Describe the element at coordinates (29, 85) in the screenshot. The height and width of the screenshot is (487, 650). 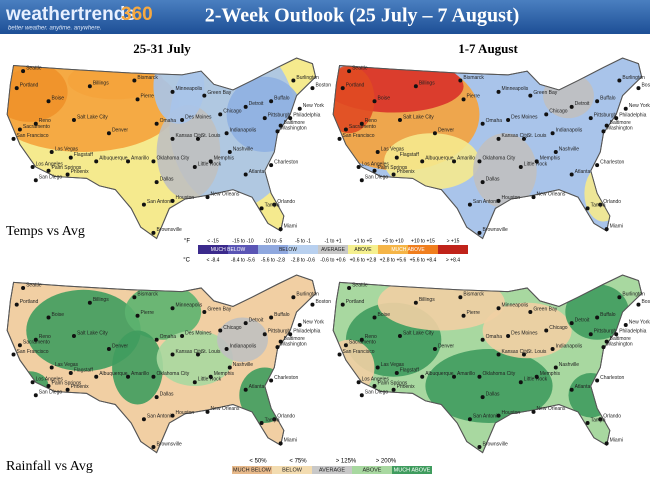
I see `city-label: Portland` at that location.